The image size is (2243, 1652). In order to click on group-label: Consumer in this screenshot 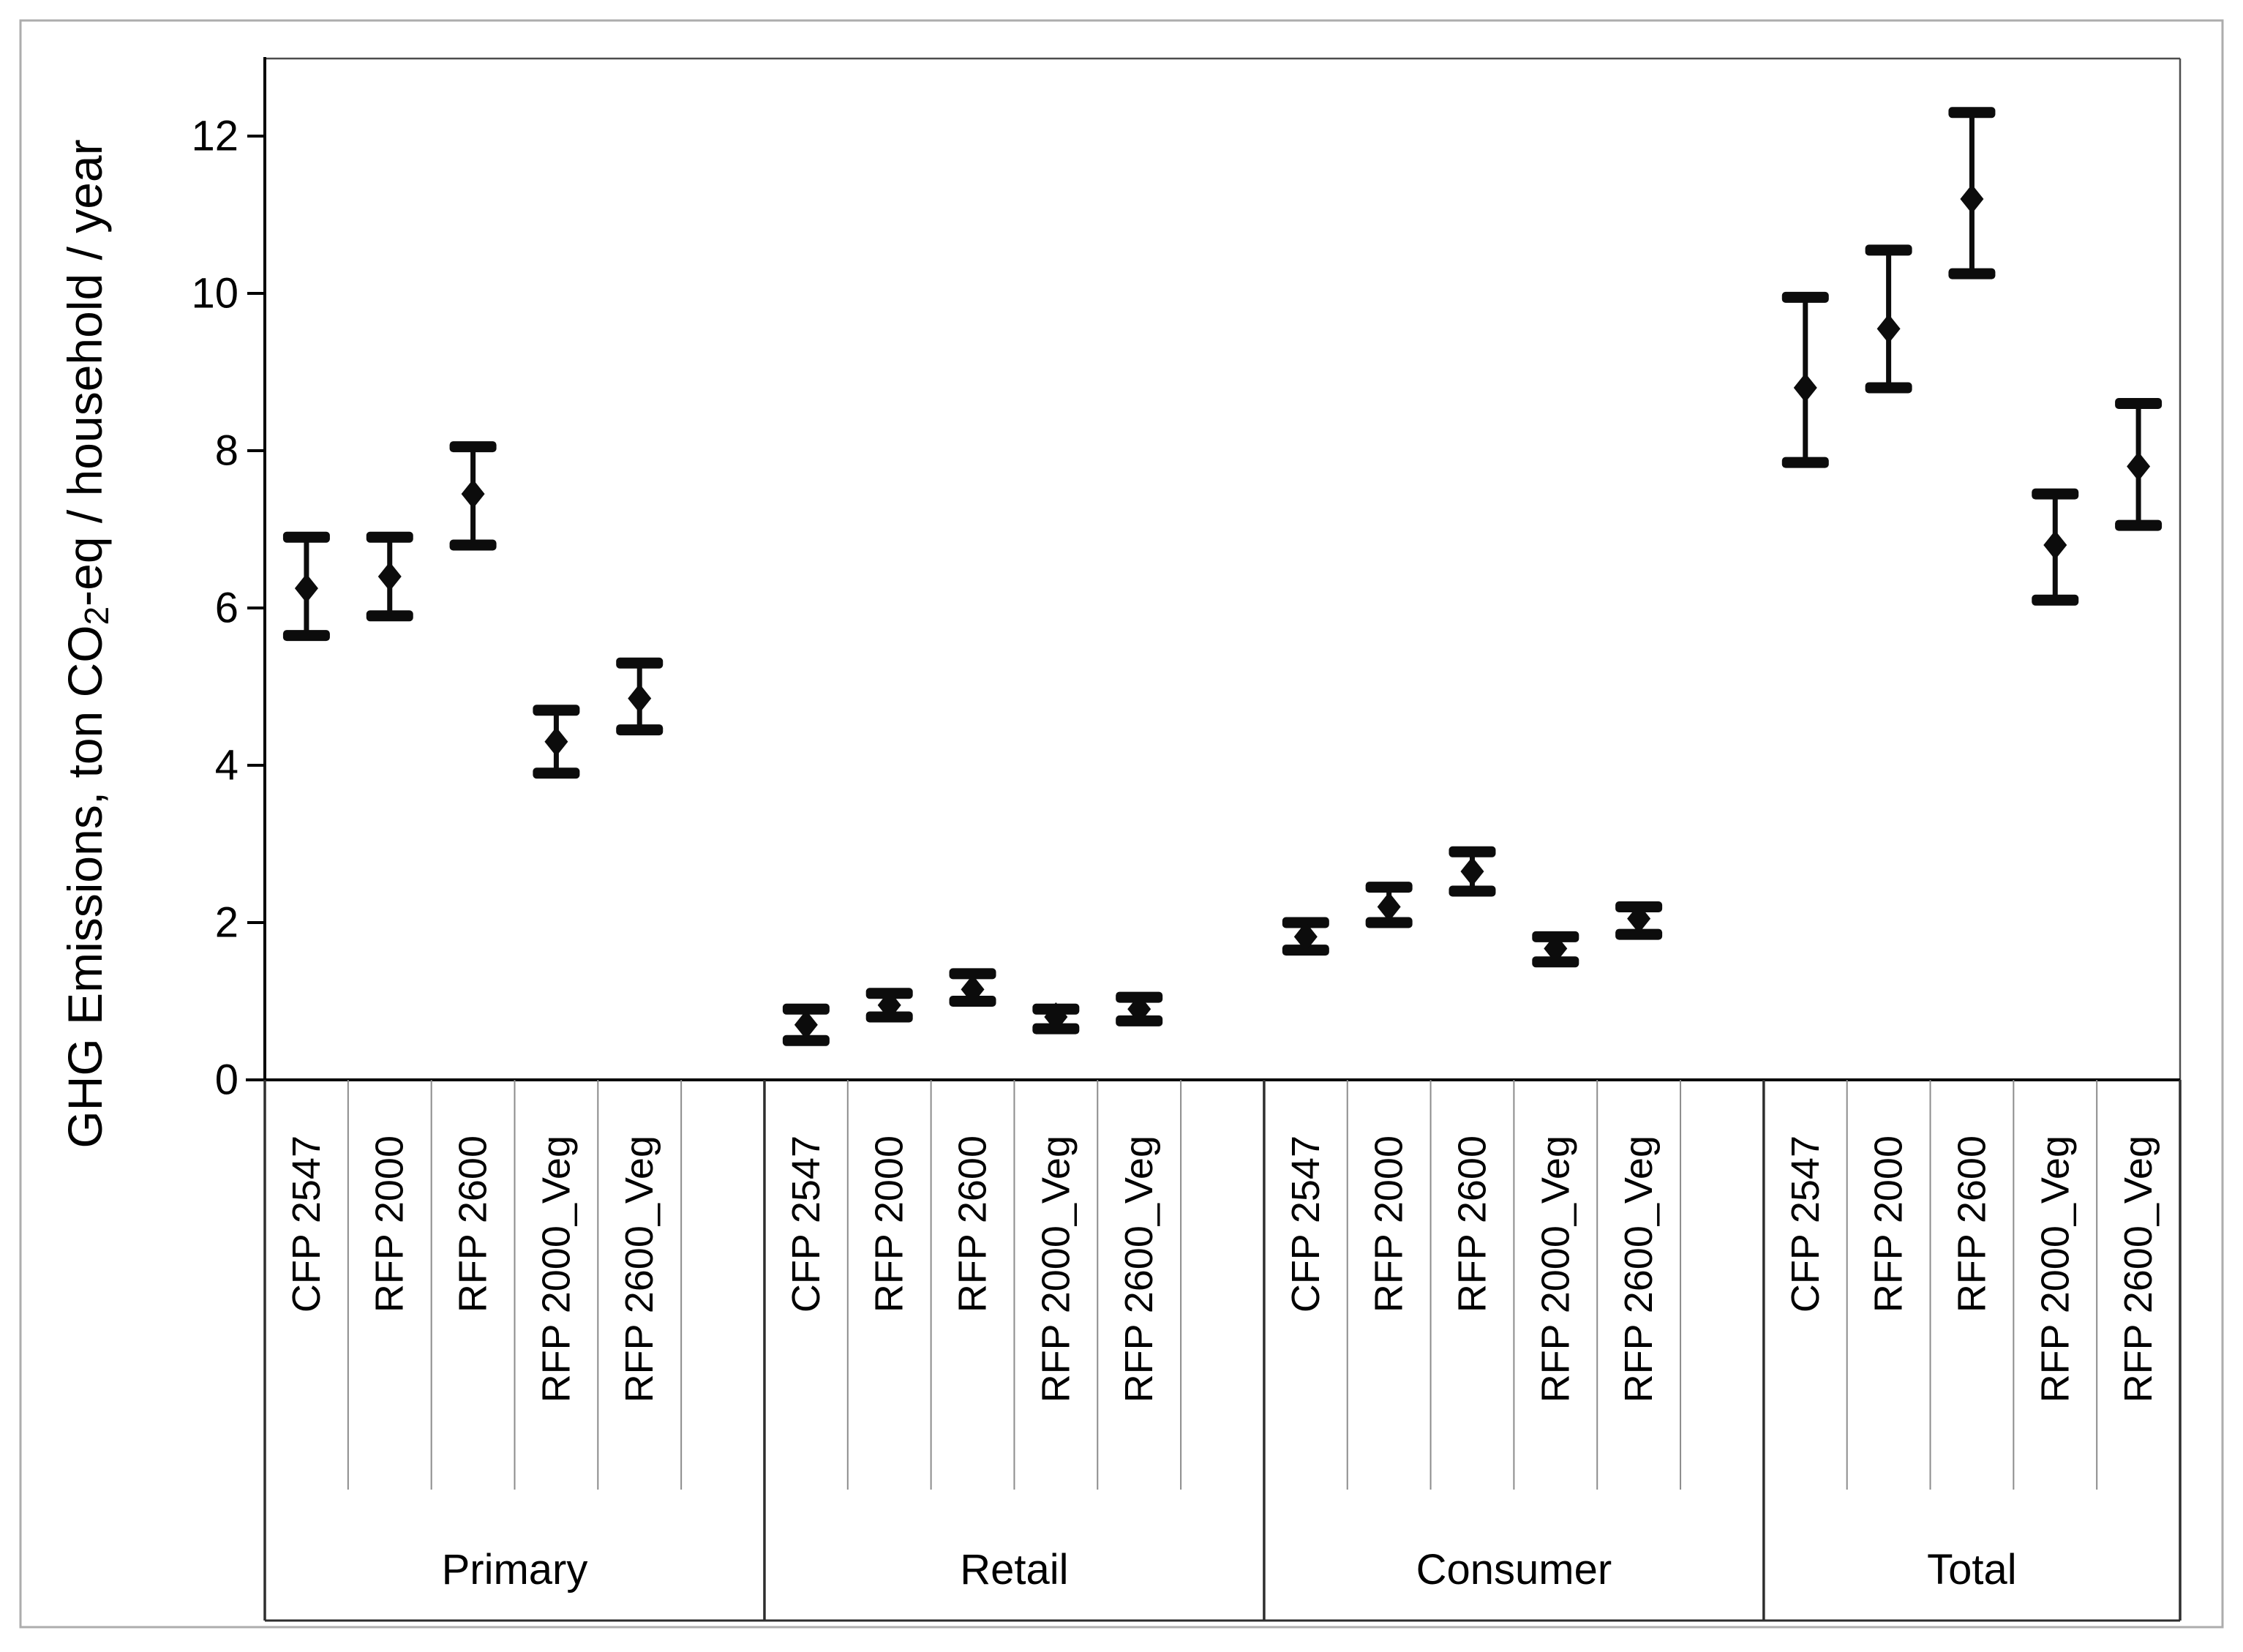, I will do `click(1514, 1569)`.